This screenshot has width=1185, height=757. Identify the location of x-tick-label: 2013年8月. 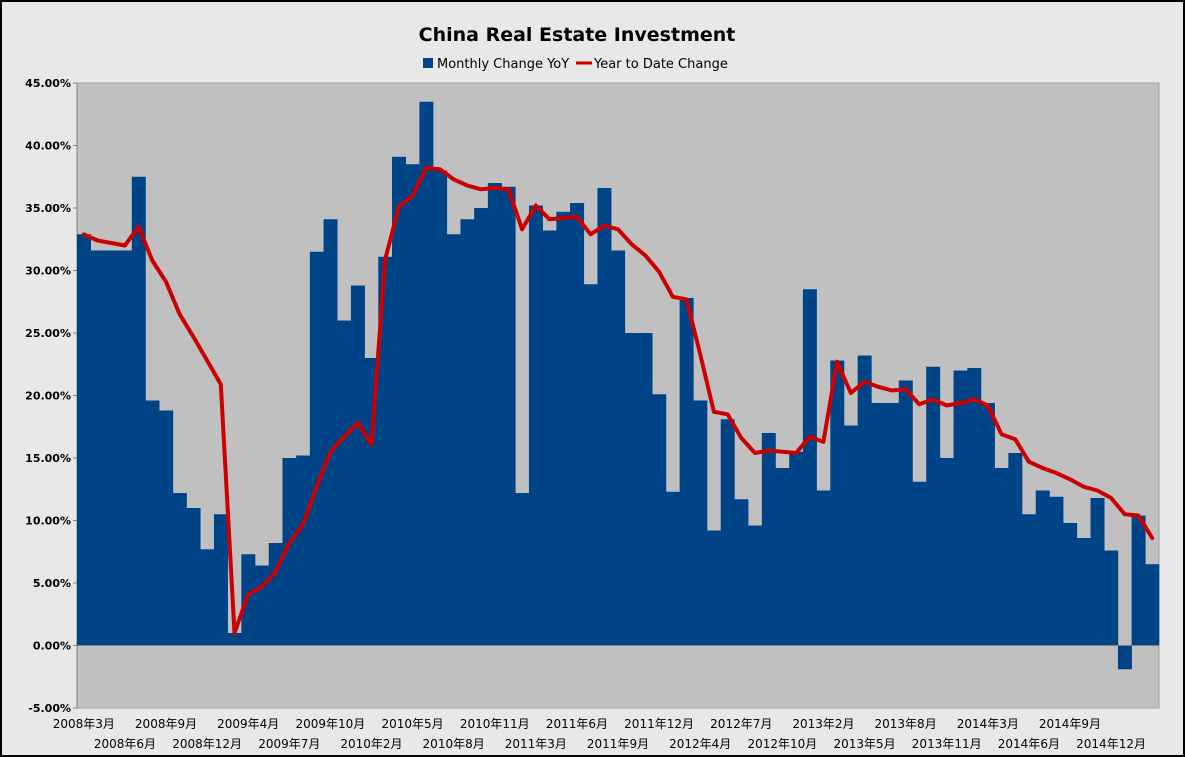
(906, 724).